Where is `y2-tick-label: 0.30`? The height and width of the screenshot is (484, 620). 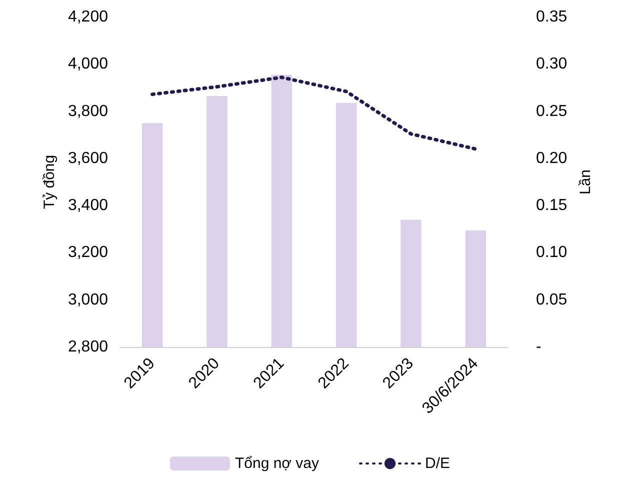
y2-tick-label: 0.30 is located at coordinates (552, 64).